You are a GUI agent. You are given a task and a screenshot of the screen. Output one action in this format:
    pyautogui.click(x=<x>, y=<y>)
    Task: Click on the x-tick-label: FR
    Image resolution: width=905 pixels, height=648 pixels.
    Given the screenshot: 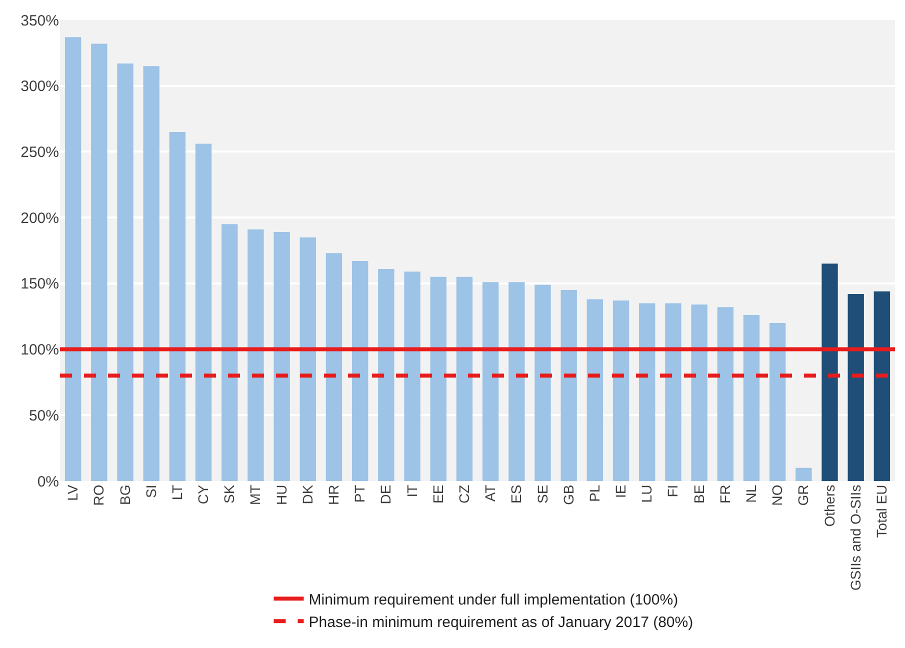 What is the action you would take?
    pyautogui.click(x=724, y=494)
    